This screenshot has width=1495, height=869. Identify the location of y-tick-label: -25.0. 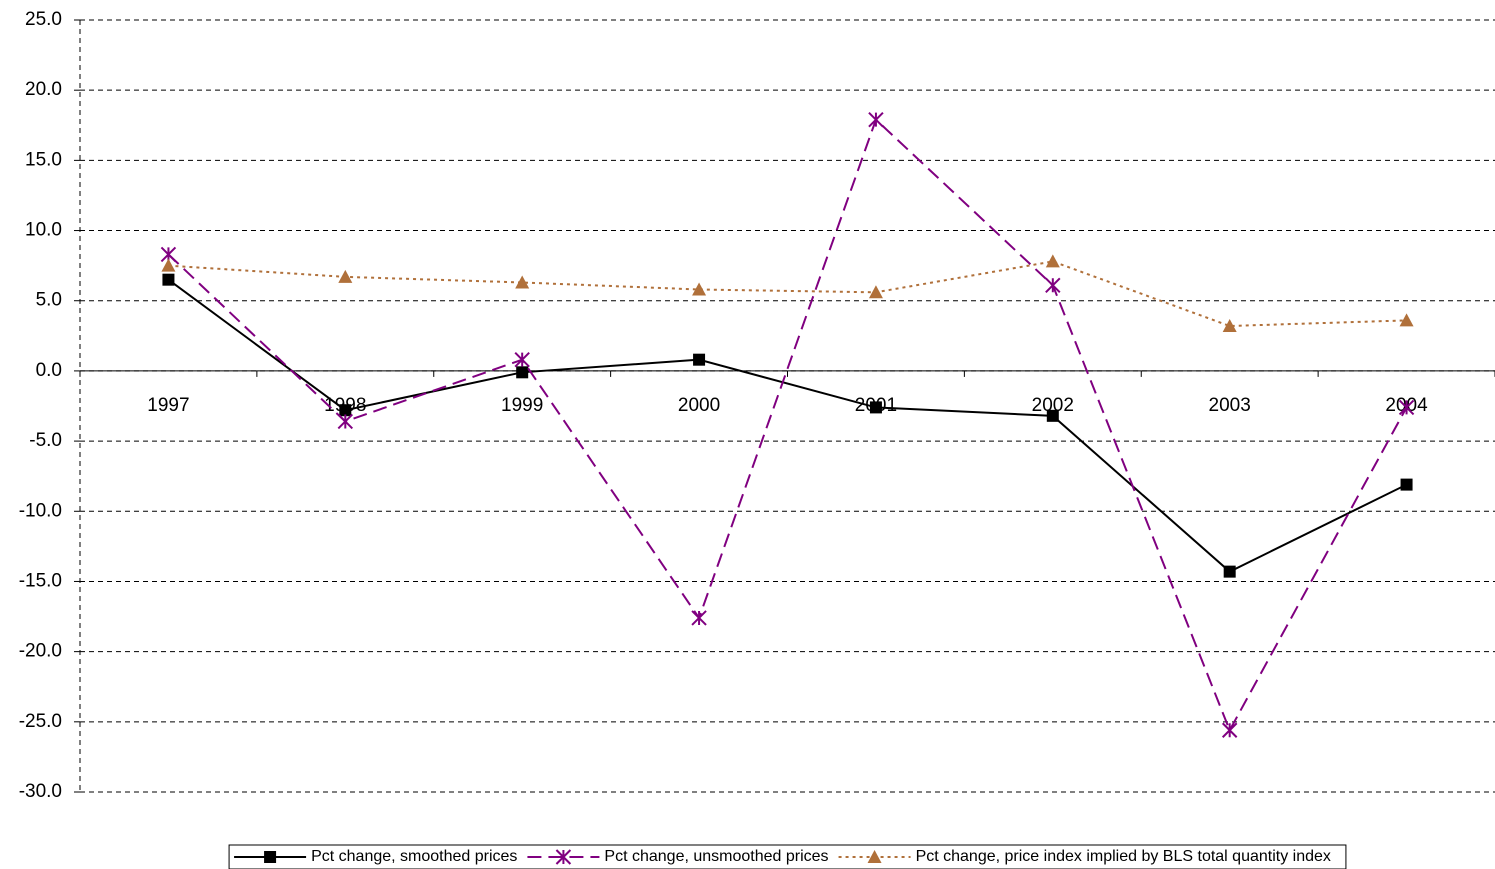
(40, 721).